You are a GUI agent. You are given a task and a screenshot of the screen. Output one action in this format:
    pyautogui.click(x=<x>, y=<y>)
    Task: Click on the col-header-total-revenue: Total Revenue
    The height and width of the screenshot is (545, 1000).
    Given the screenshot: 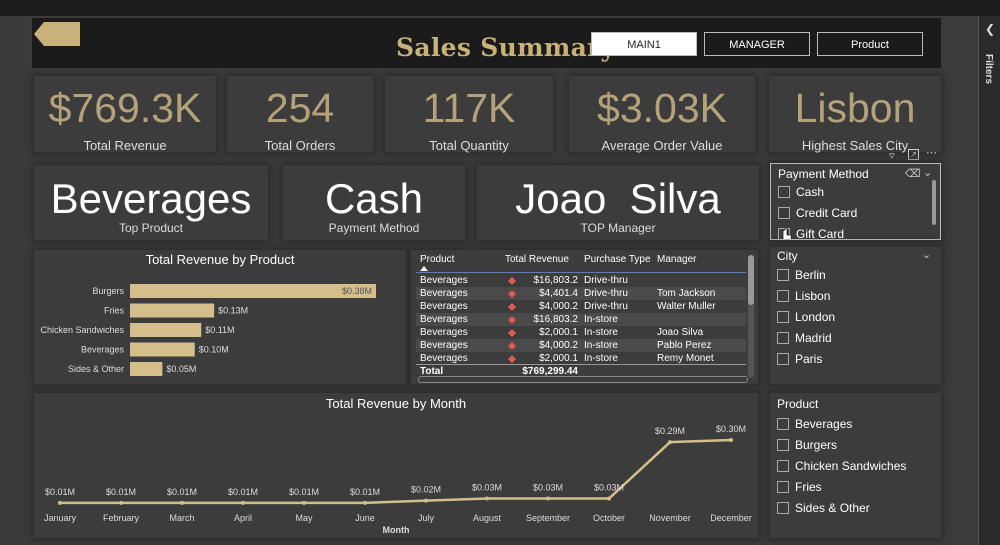 What is the action you would take?
    pyautogui.click(x=537, y=259)
    